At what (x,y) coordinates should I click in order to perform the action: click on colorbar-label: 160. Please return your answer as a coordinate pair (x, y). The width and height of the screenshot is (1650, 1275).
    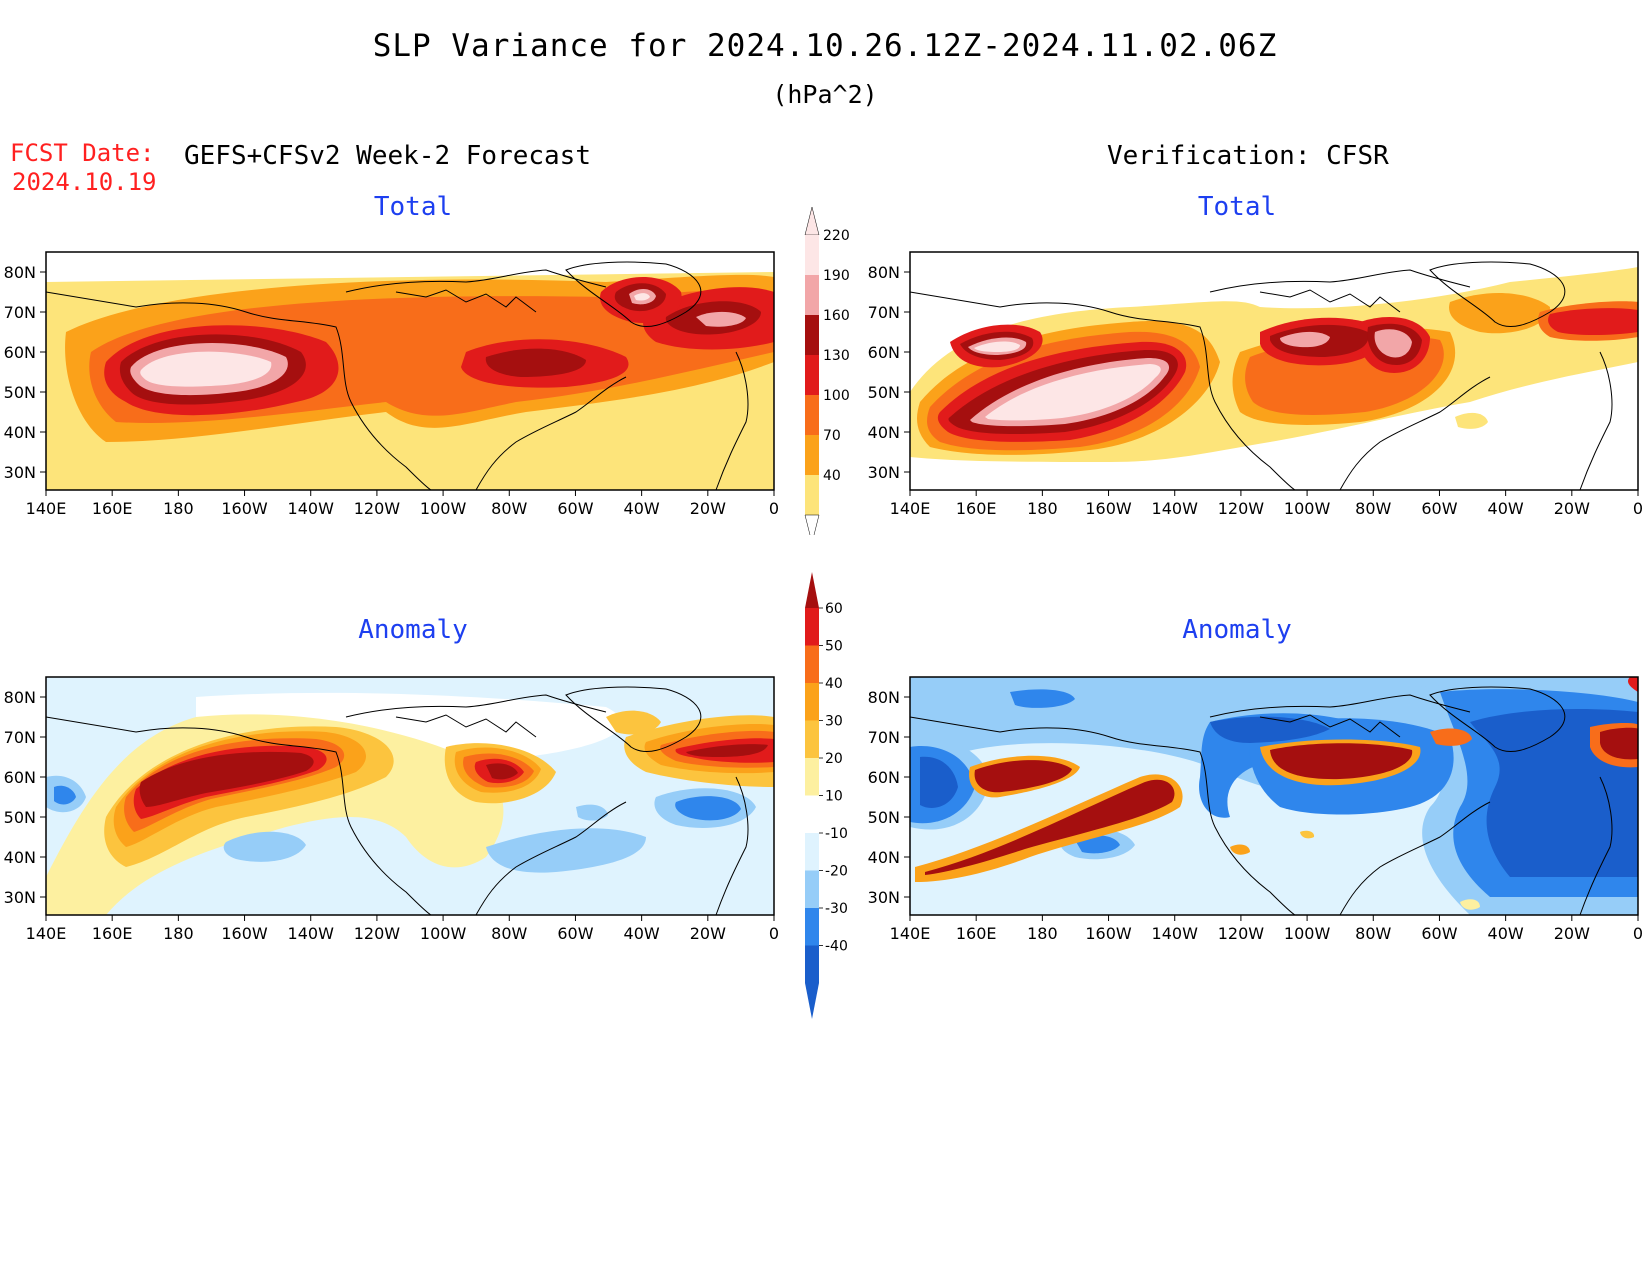
    Looking at the image, I should click on (836, 316).